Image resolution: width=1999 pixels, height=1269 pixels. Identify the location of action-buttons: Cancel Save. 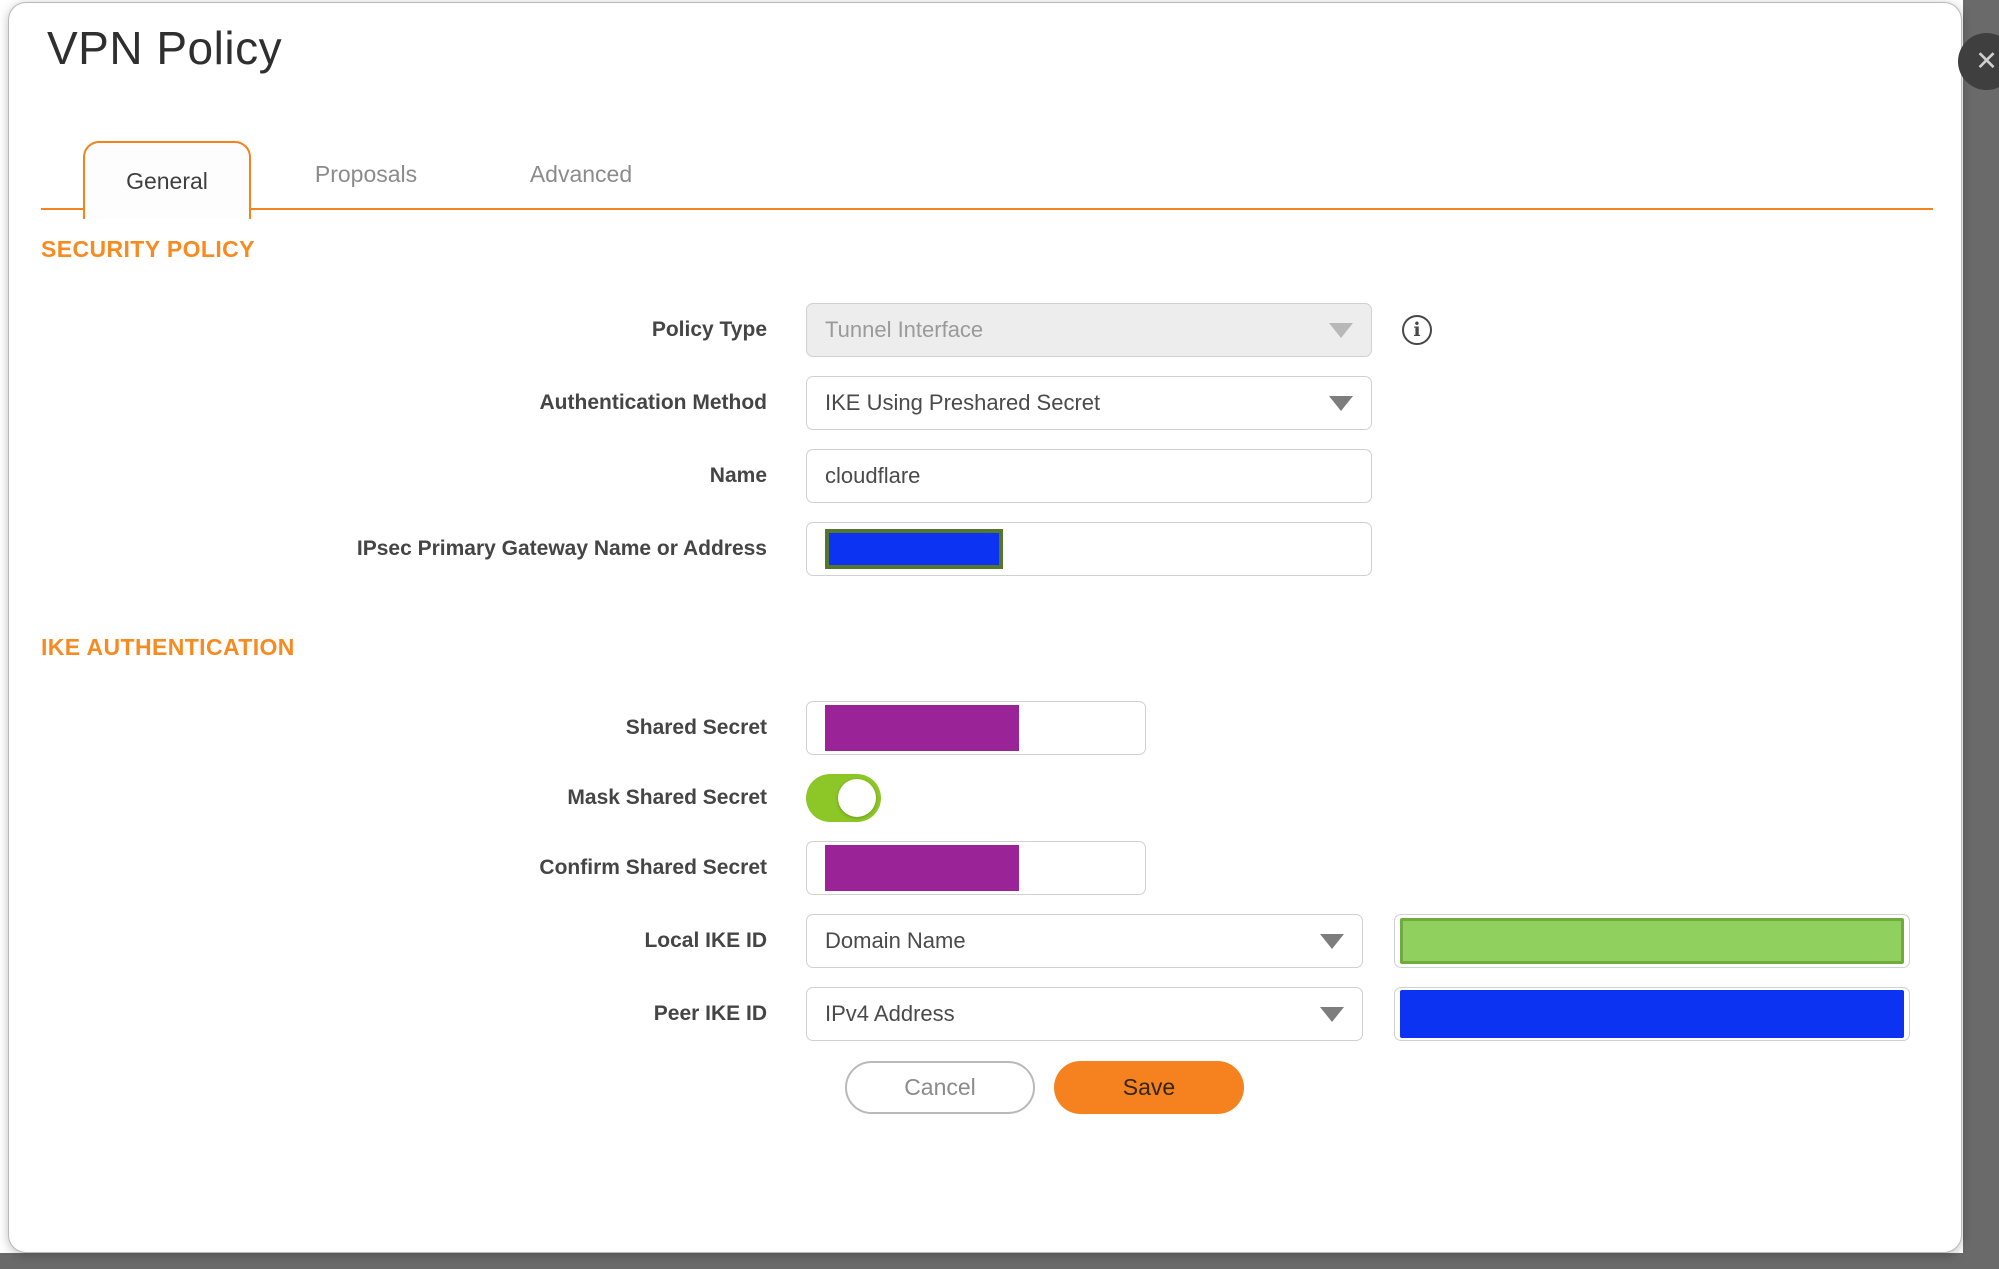
(1403, 1087).